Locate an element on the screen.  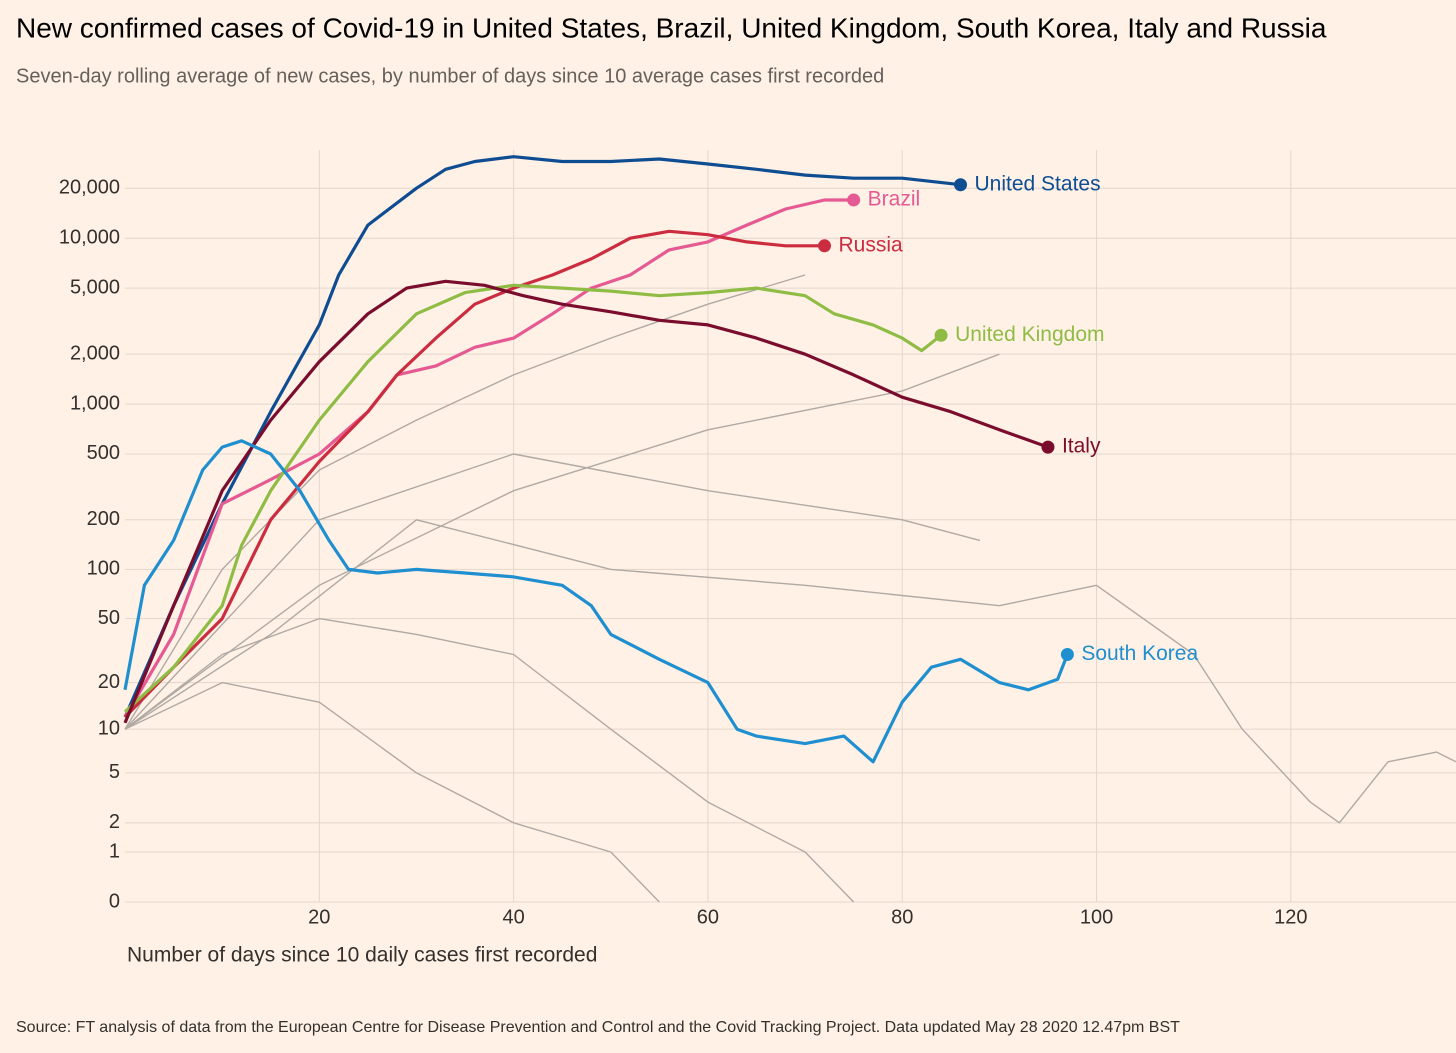
x-tick-label: 80 is located at coordinates (902, 917).